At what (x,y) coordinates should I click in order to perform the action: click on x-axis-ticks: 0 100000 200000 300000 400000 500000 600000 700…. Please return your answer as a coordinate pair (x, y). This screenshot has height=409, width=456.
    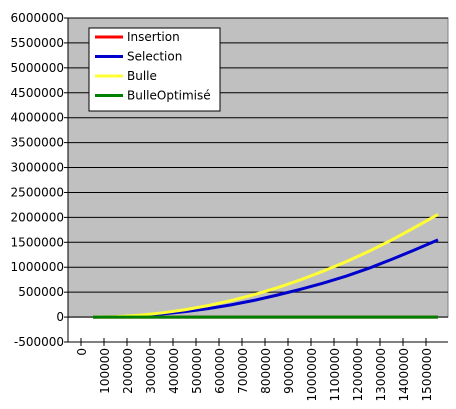
    Looking at the image, I should click on (254, 369).